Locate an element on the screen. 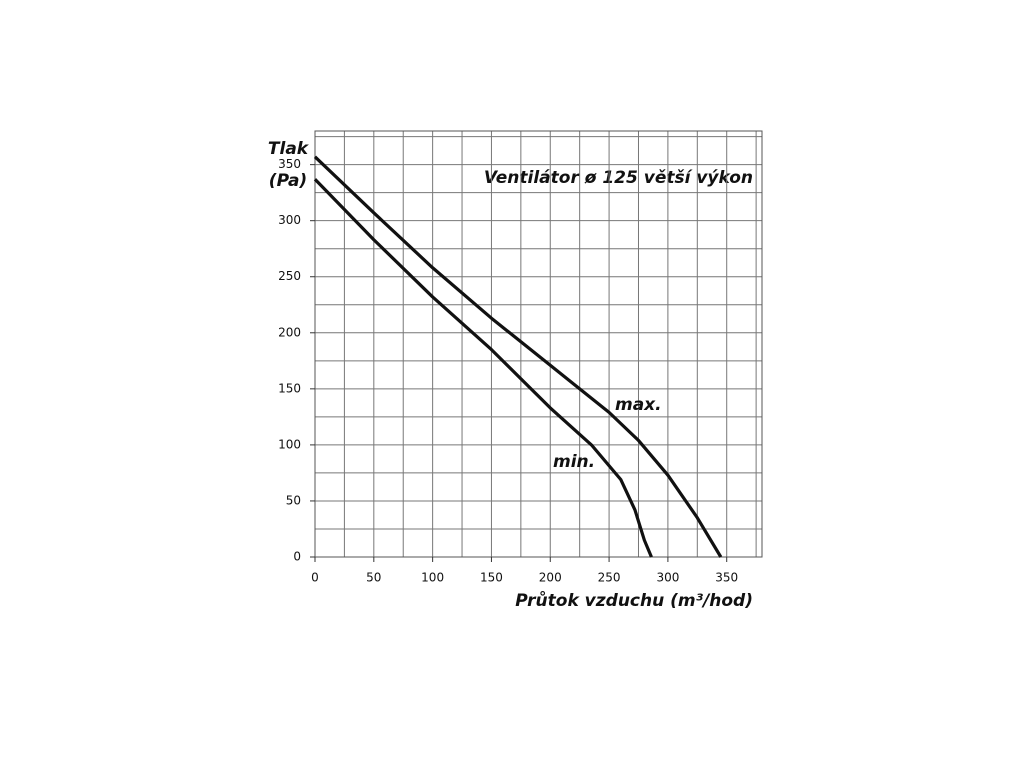  y-axis-label: (Pa) is located at coordinates (288, 181).